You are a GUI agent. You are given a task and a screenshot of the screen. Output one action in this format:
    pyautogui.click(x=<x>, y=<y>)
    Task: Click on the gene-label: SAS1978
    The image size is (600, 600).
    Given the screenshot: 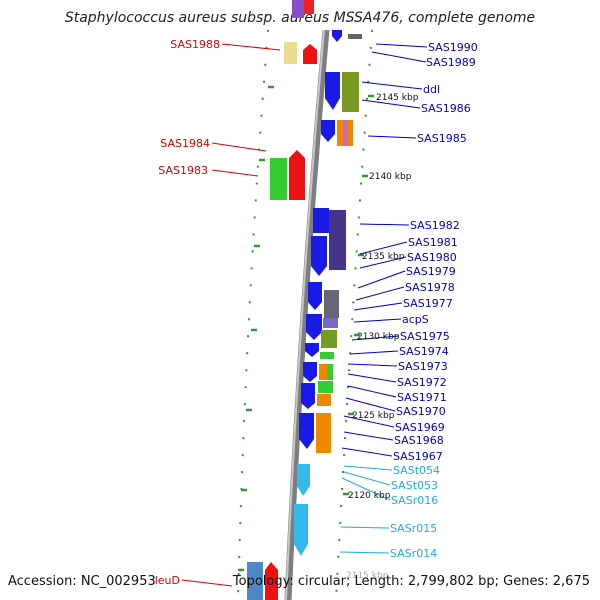 What is the action you would take?
    pyautogui.click(x=430, y=287)
    